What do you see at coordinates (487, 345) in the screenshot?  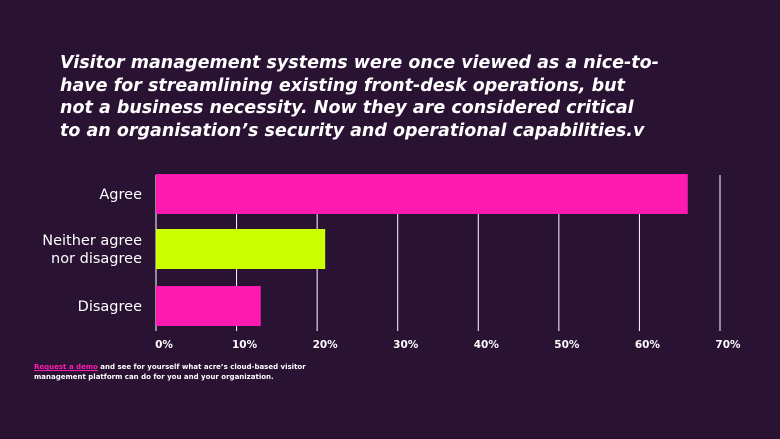 I see `x-tick-label: 40%` at bounding box center [487, 345].